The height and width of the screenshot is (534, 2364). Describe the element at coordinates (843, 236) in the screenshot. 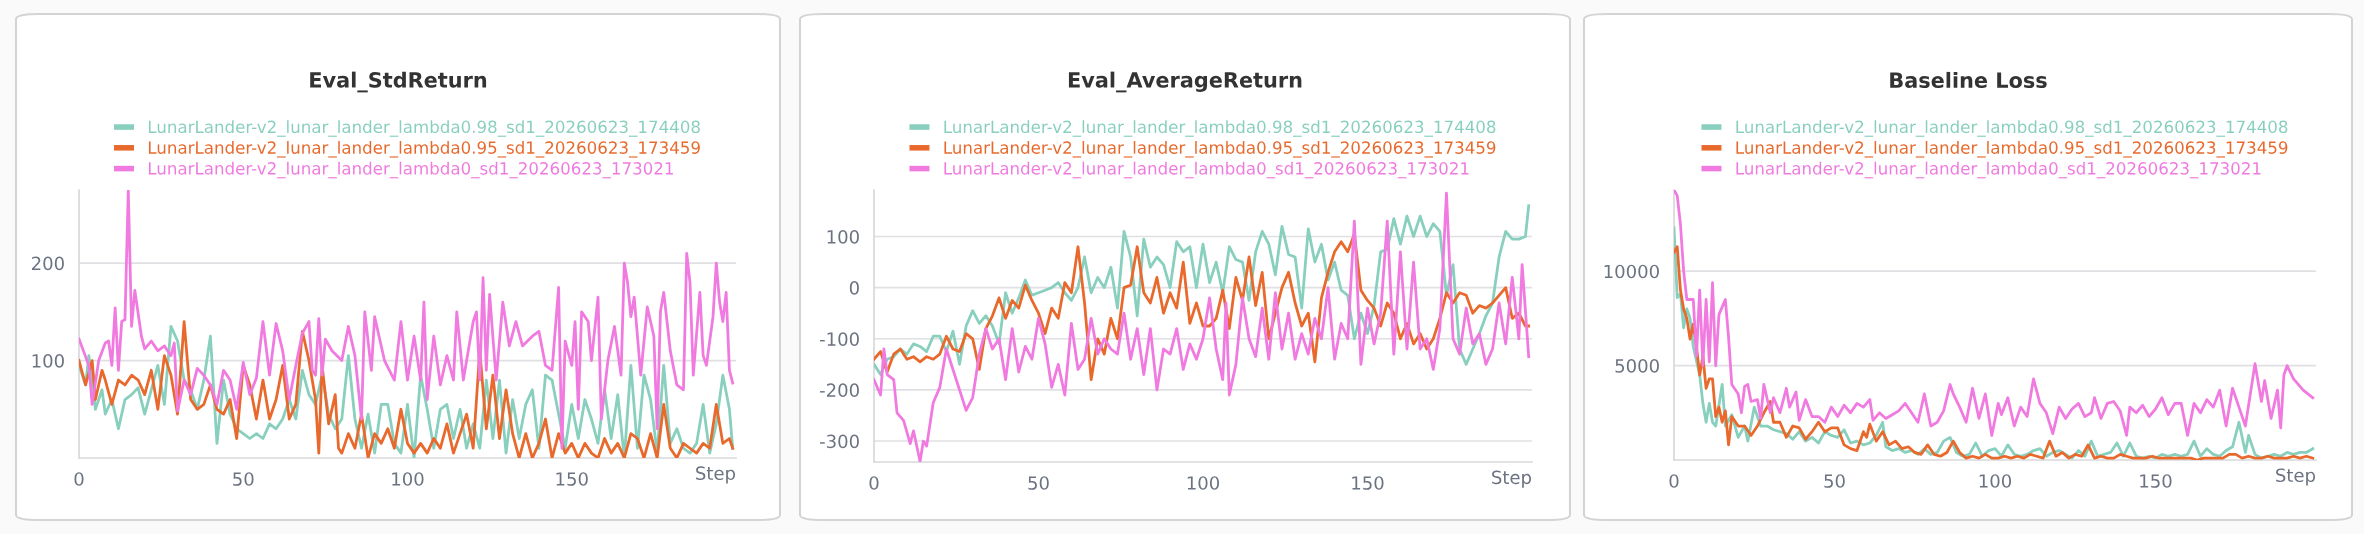

I see `y-tick-label: 100` at that location.